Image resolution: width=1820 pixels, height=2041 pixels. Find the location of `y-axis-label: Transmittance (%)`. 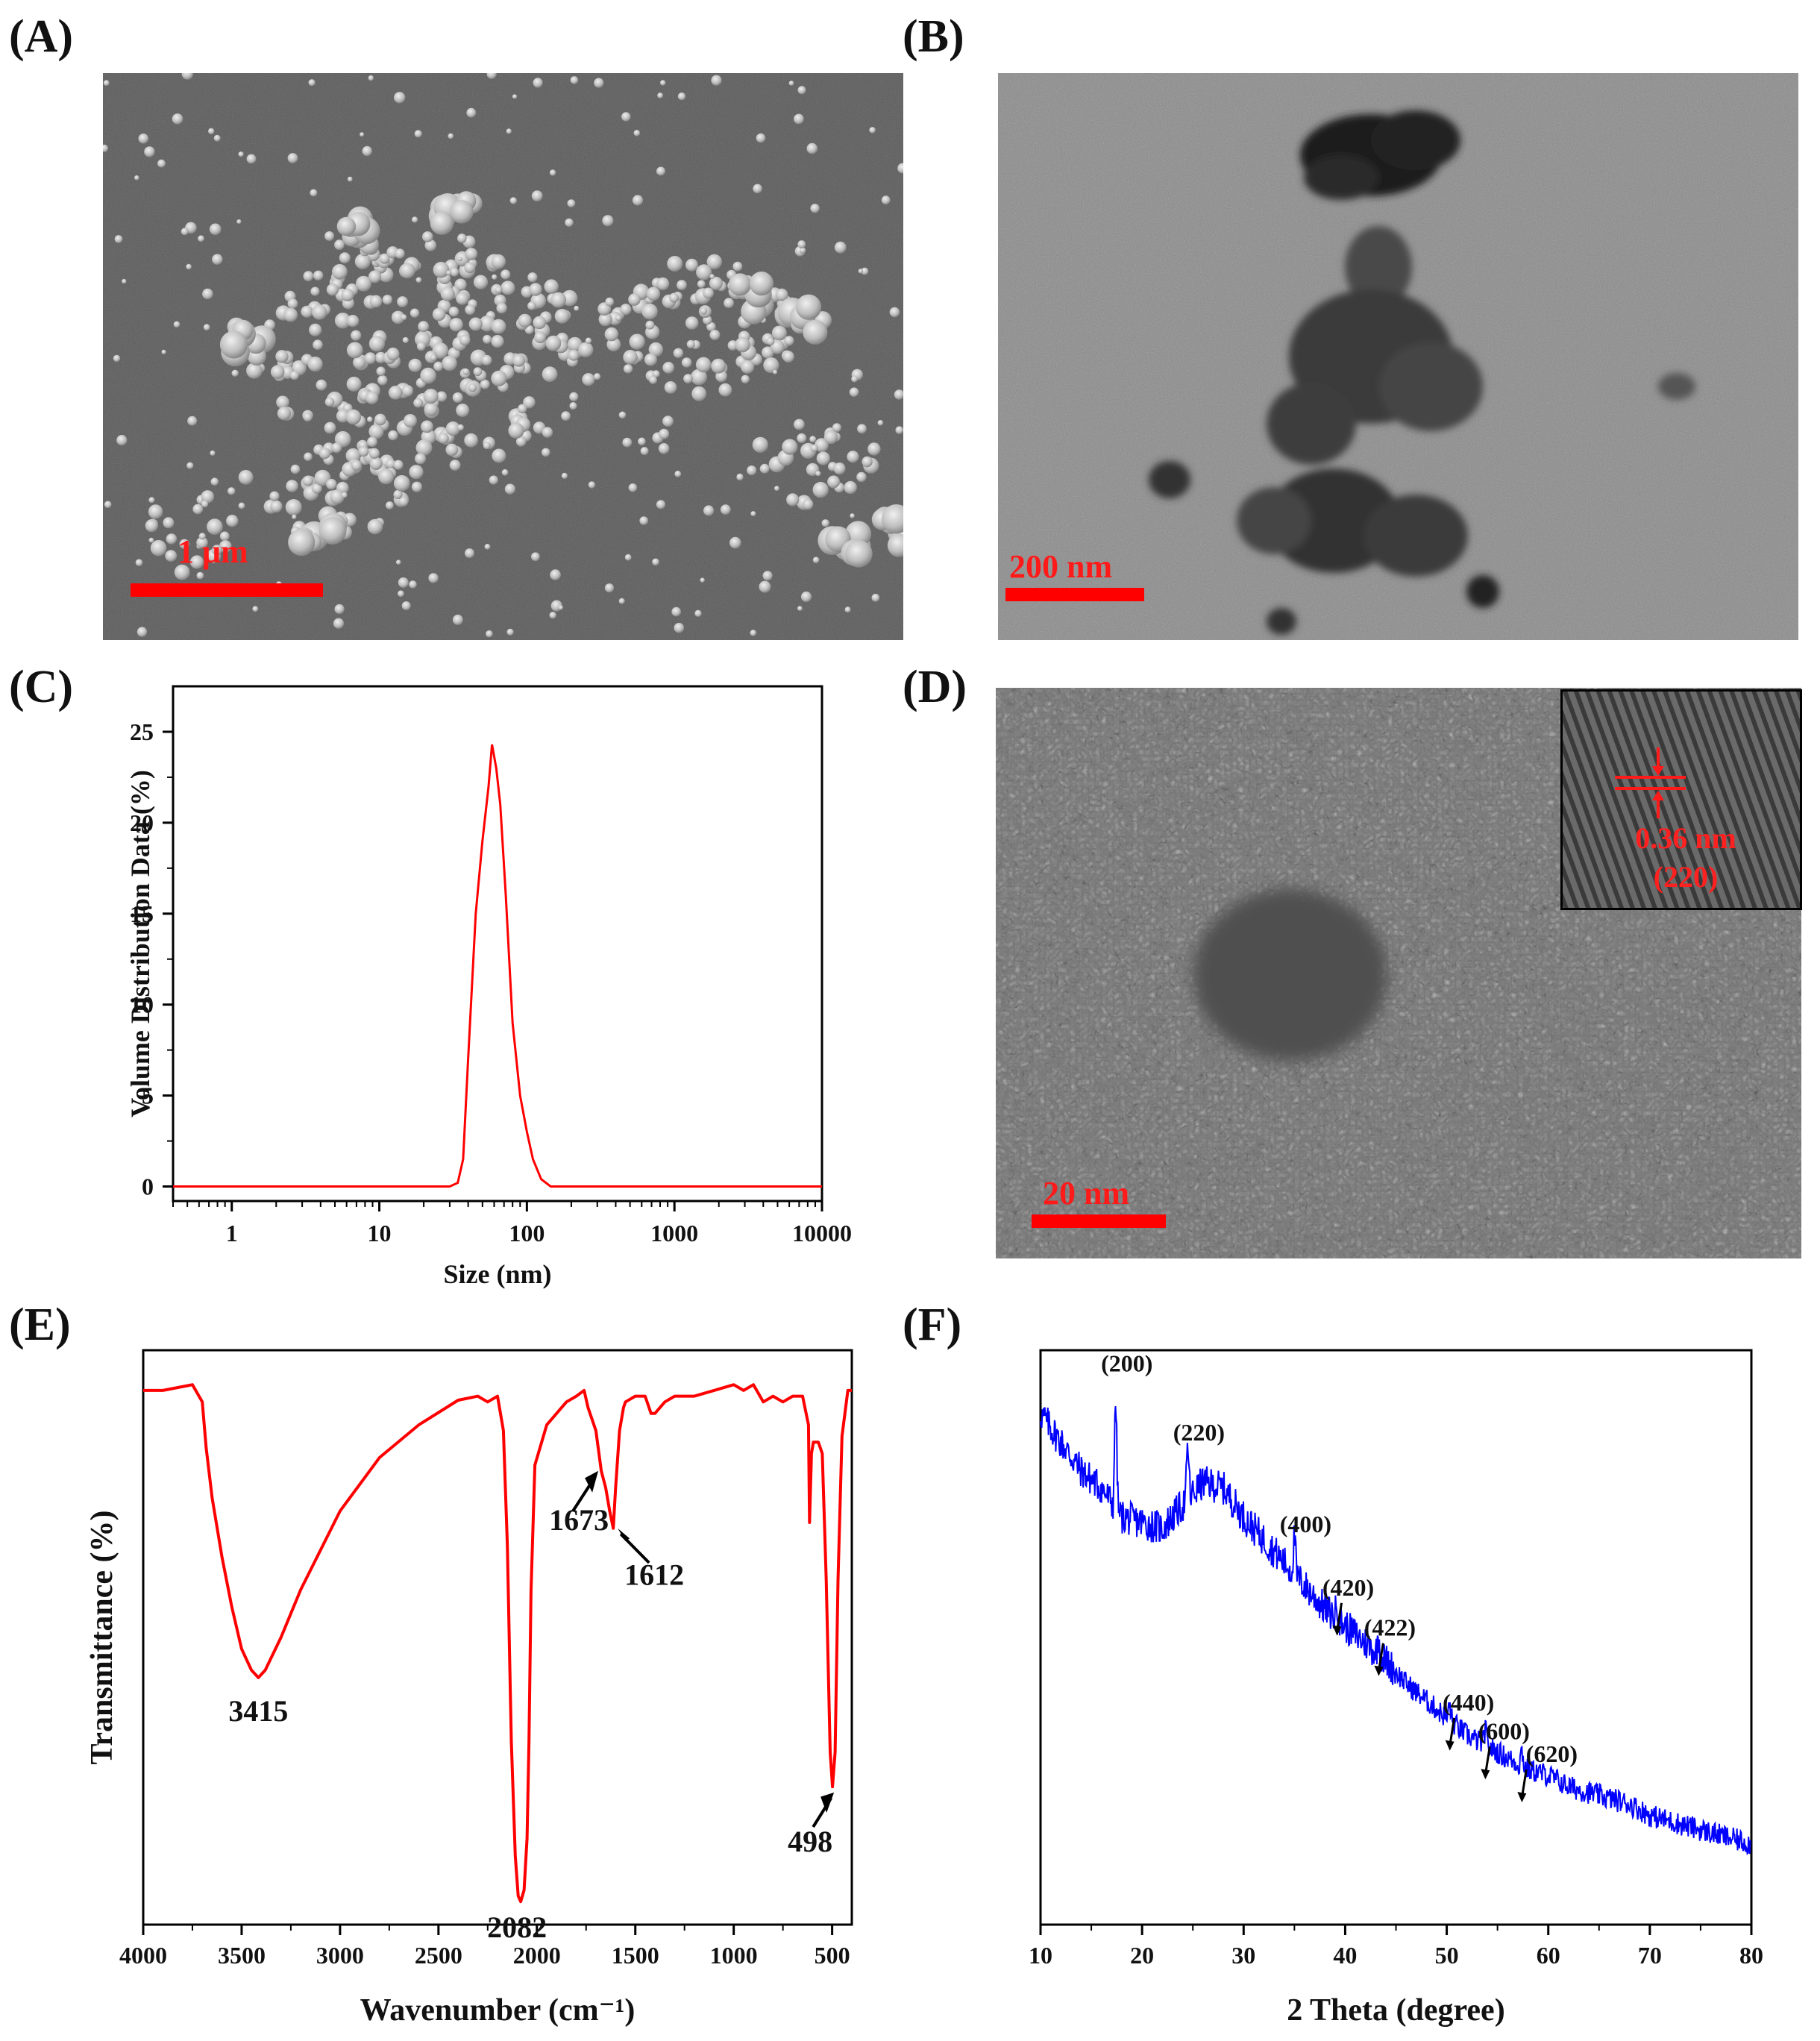

y-axis-label: Transmittance (%) is located at coordinates (102, 1638).